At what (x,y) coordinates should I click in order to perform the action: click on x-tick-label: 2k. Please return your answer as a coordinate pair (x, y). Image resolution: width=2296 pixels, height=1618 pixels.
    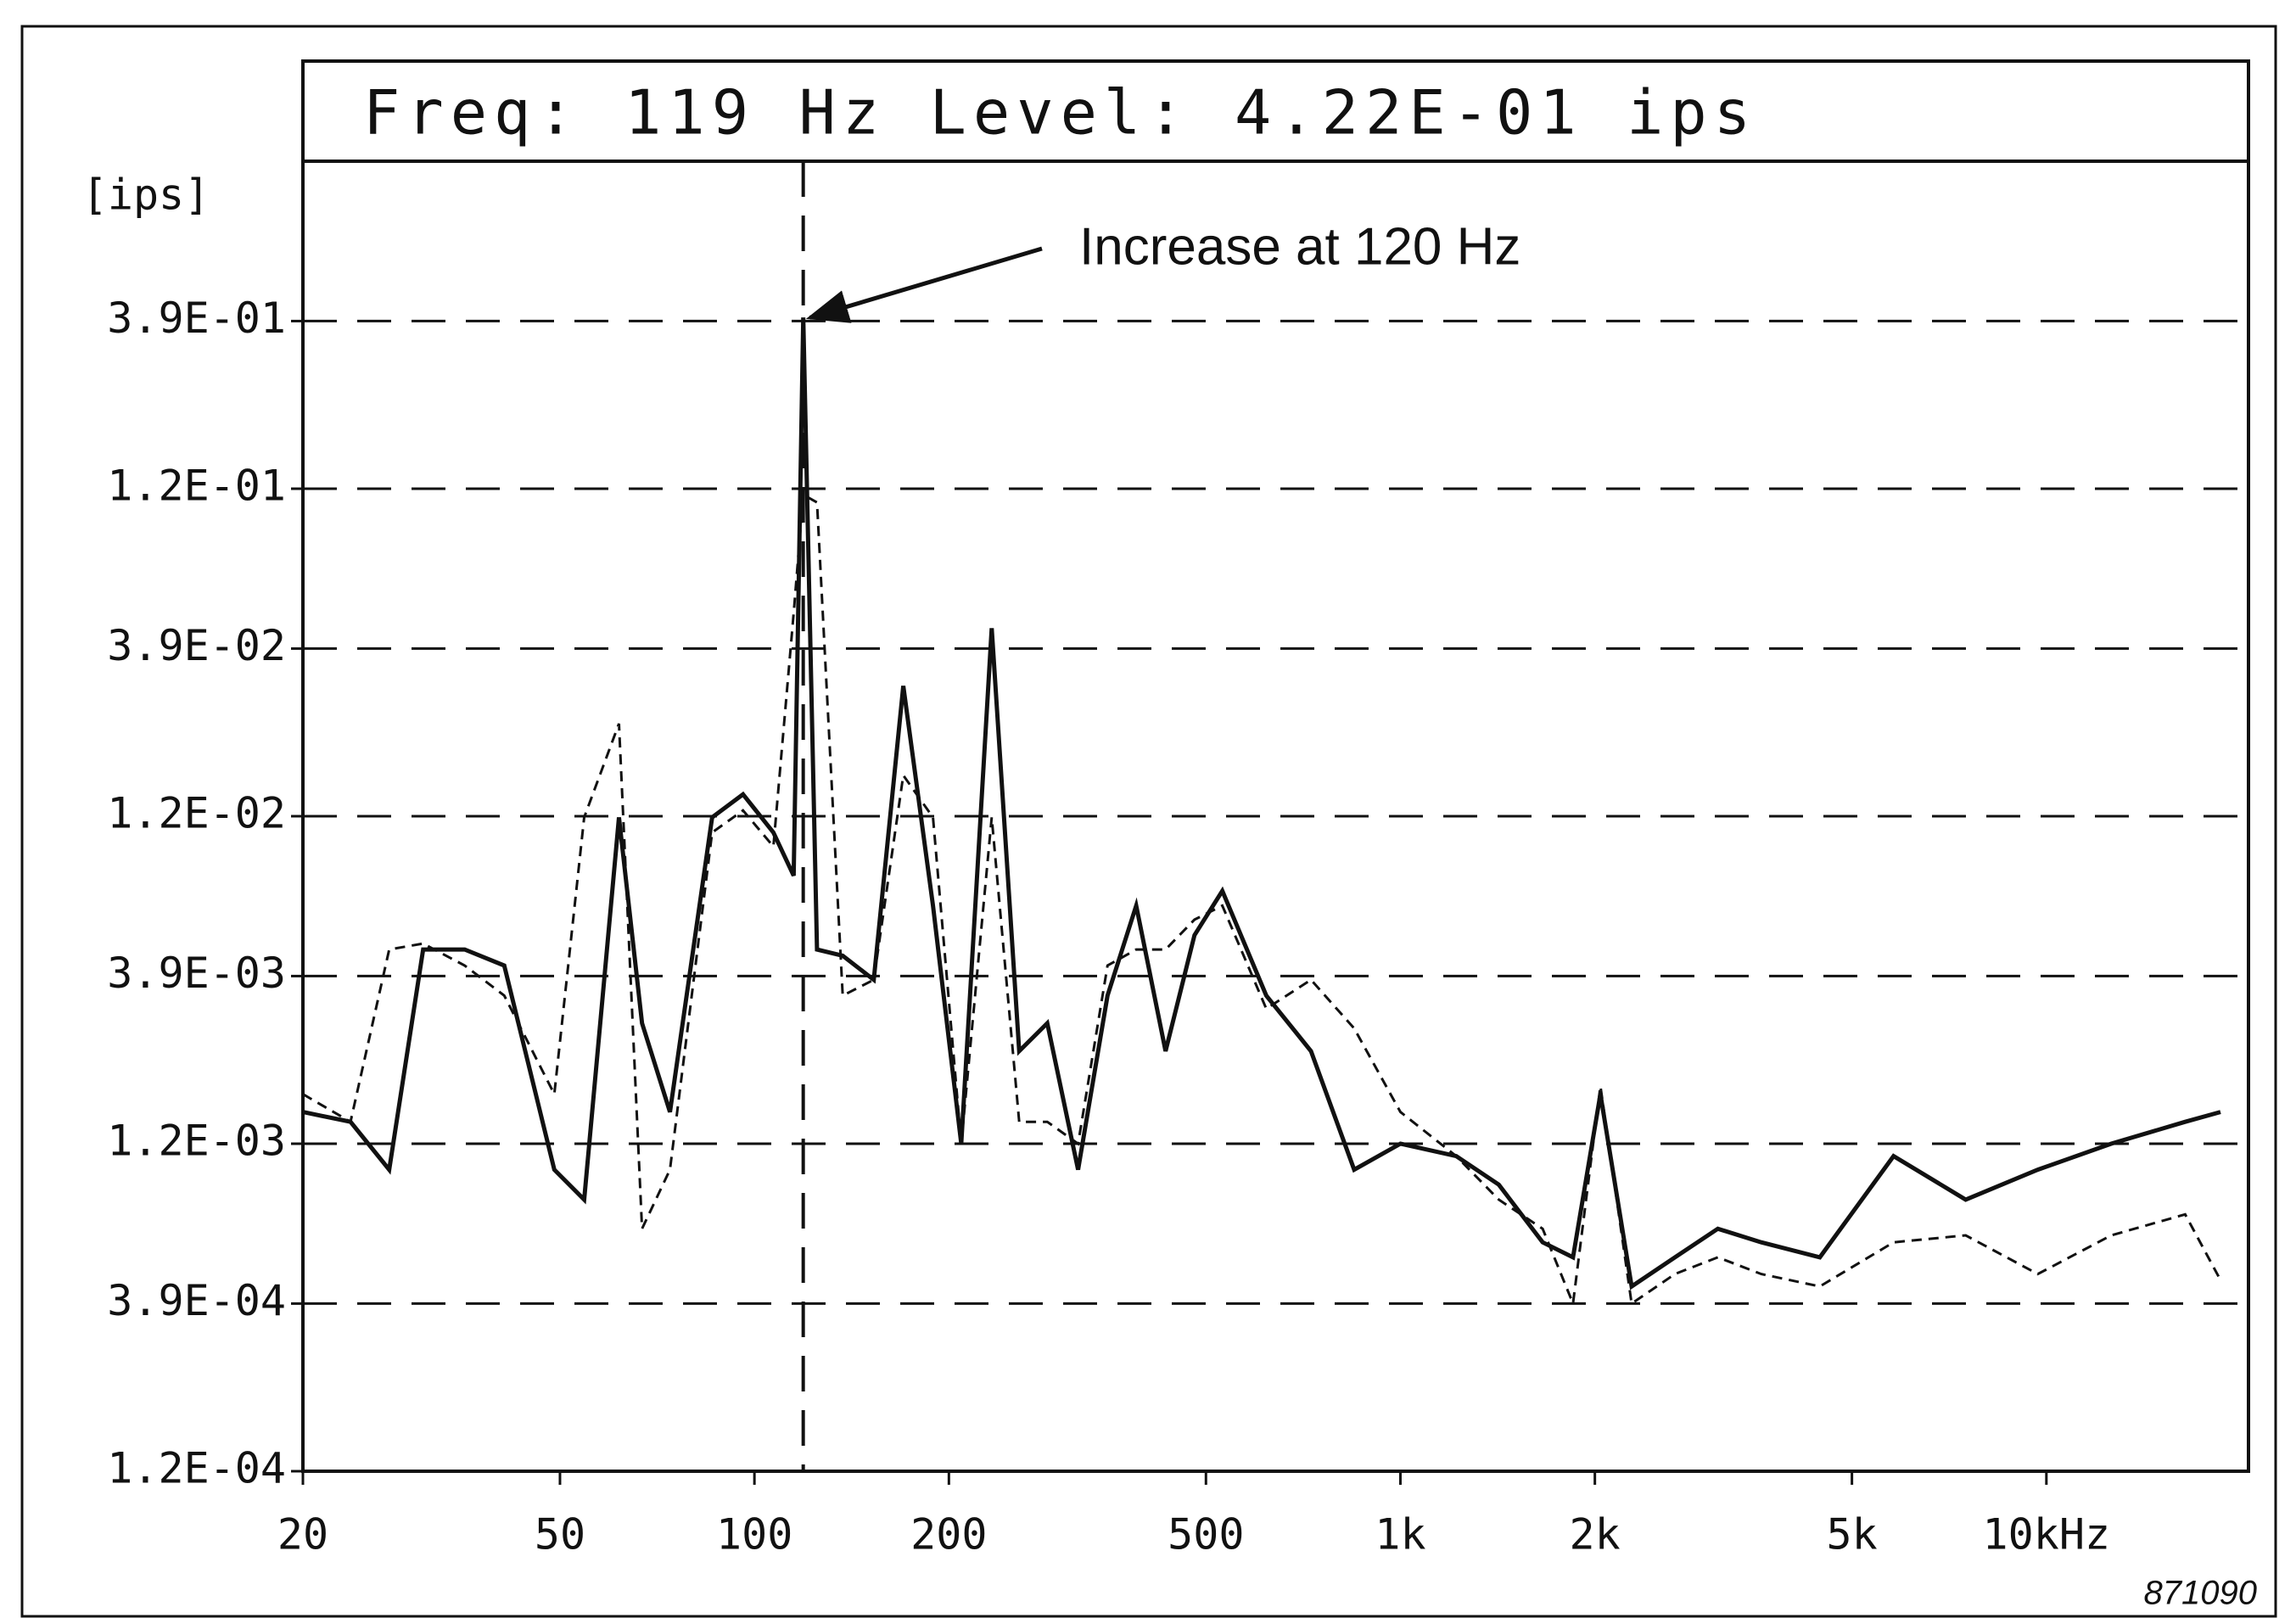
    Looking at the image, I should click on (1596, 1534).